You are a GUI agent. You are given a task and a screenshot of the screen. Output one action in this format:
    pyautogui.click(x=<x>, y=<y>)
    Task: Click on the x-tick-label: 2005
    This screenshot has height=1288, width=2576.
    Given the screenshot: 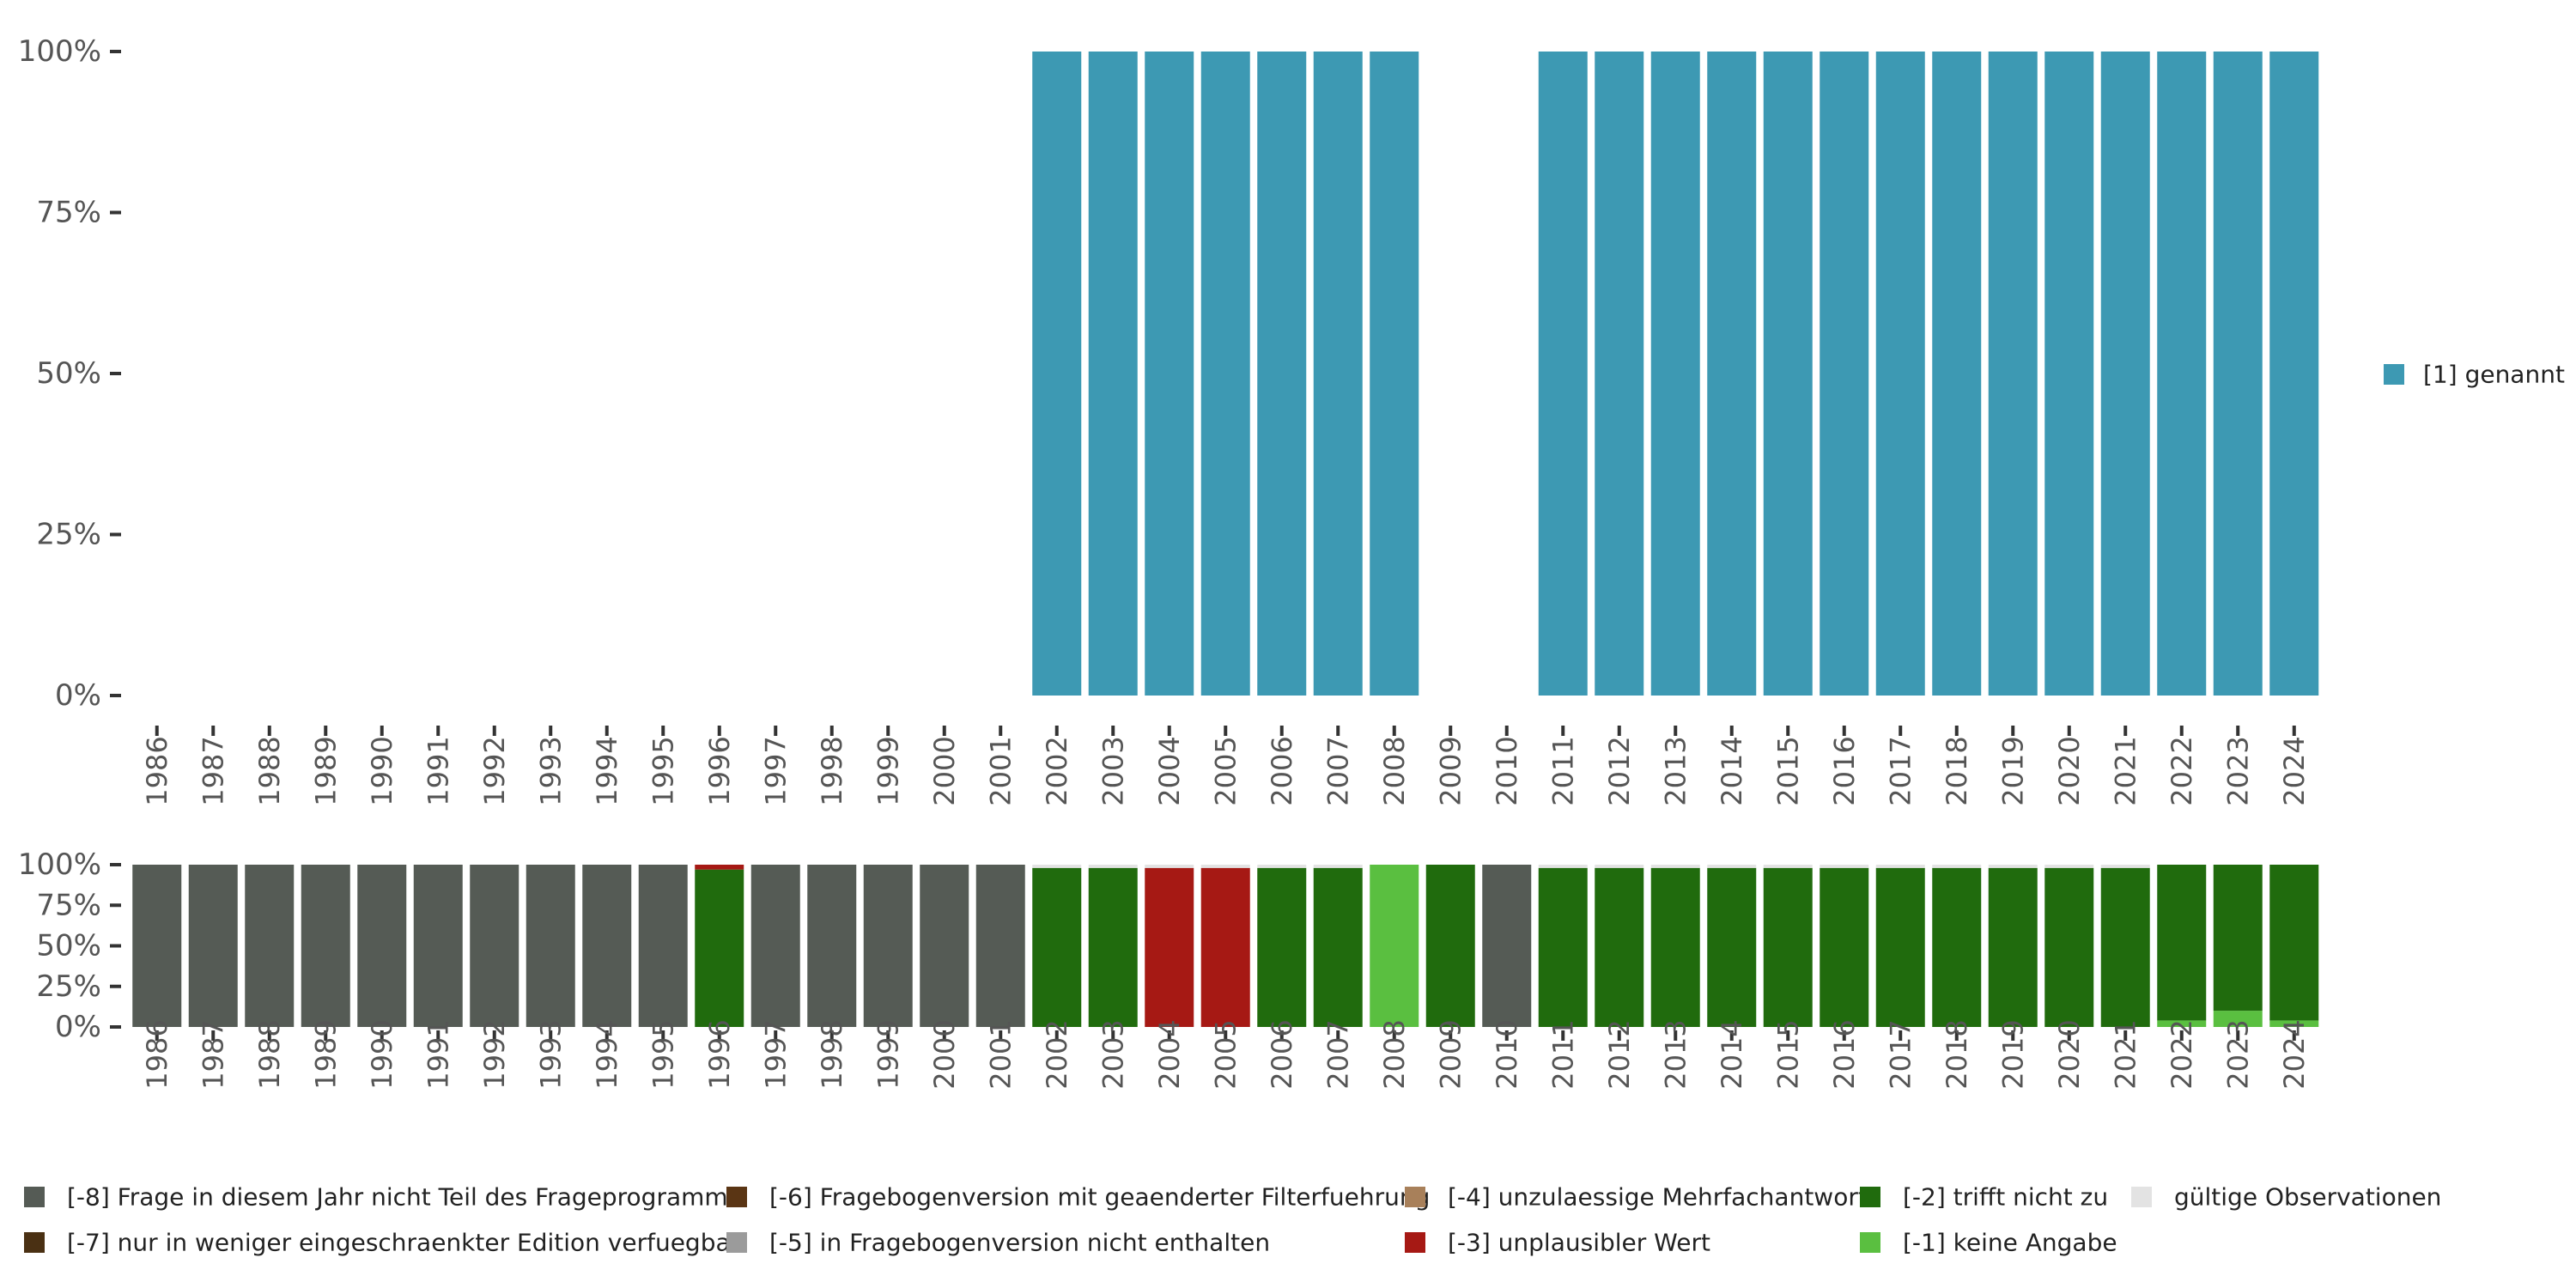 What is the action you would take?
    pyautogui.click(x=1225, y=770)
    